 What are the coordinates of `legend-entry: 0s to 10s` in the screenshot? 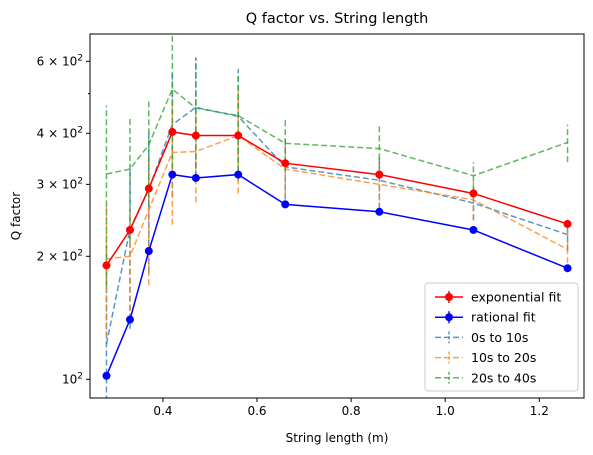 It's located at (481, 337).